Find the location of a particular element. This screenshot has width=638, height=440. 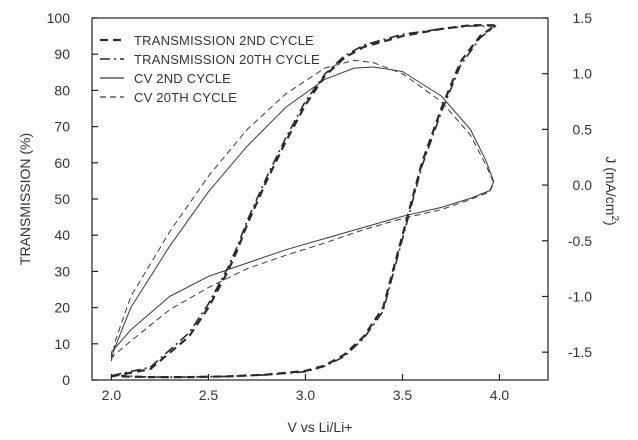

y-tick-label: 60 is located at coordinates (62, 163).